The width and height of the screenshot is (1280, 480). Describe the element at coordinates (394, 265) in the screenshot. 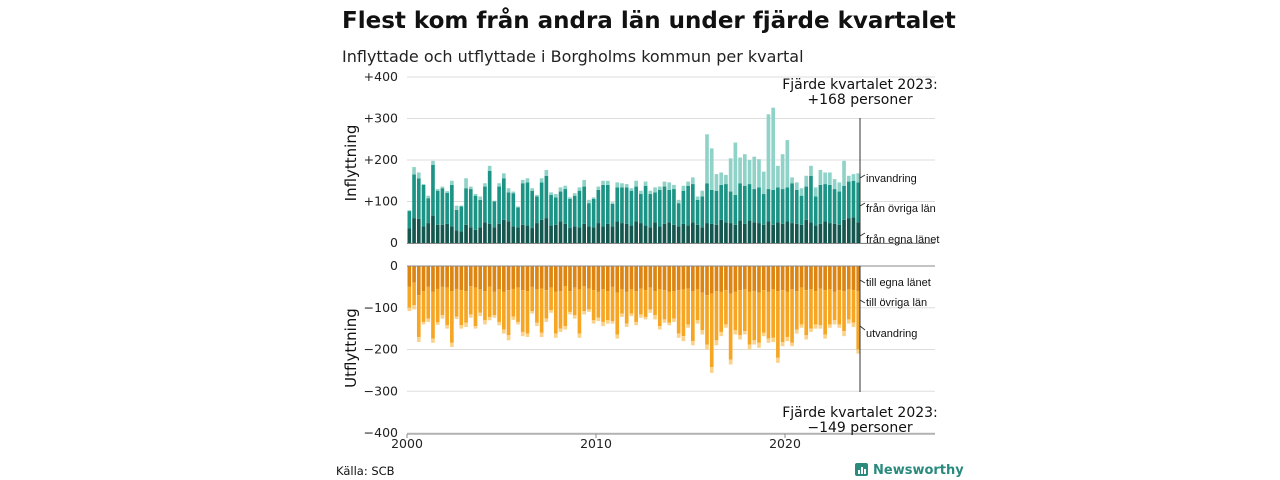

I see `outflow-y-tick: 0` at that location.